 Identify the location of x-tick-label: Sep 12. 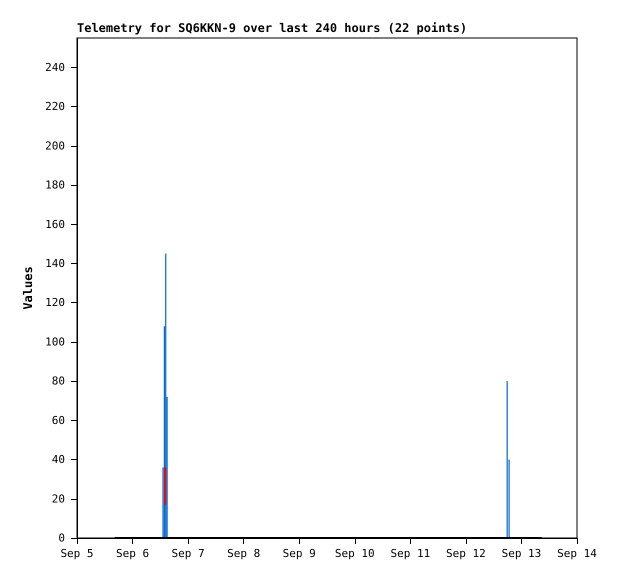
(466, 553).